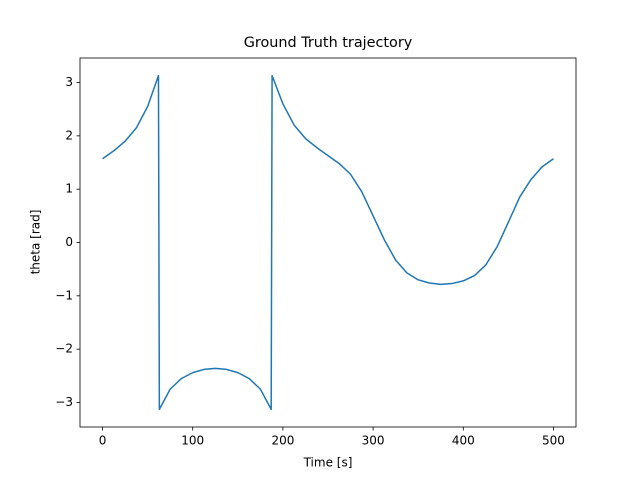  Describe the element at coordinates (192, 441) in the screenshot. I see `x-tick-label: 100` at that location.